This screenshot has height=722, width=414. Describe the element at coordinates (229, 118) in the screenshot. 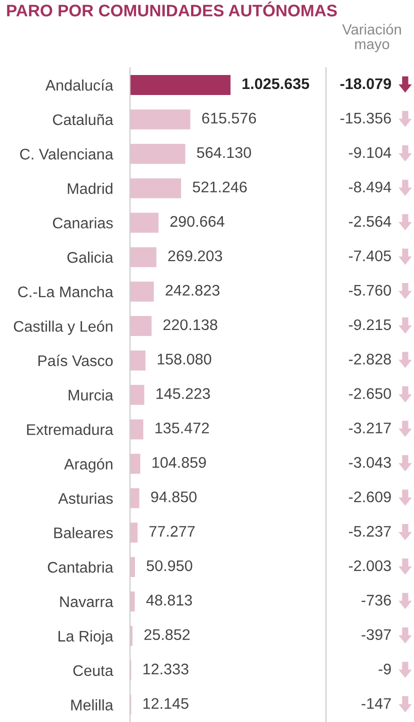

I see `data-label: 615.576` at that location.